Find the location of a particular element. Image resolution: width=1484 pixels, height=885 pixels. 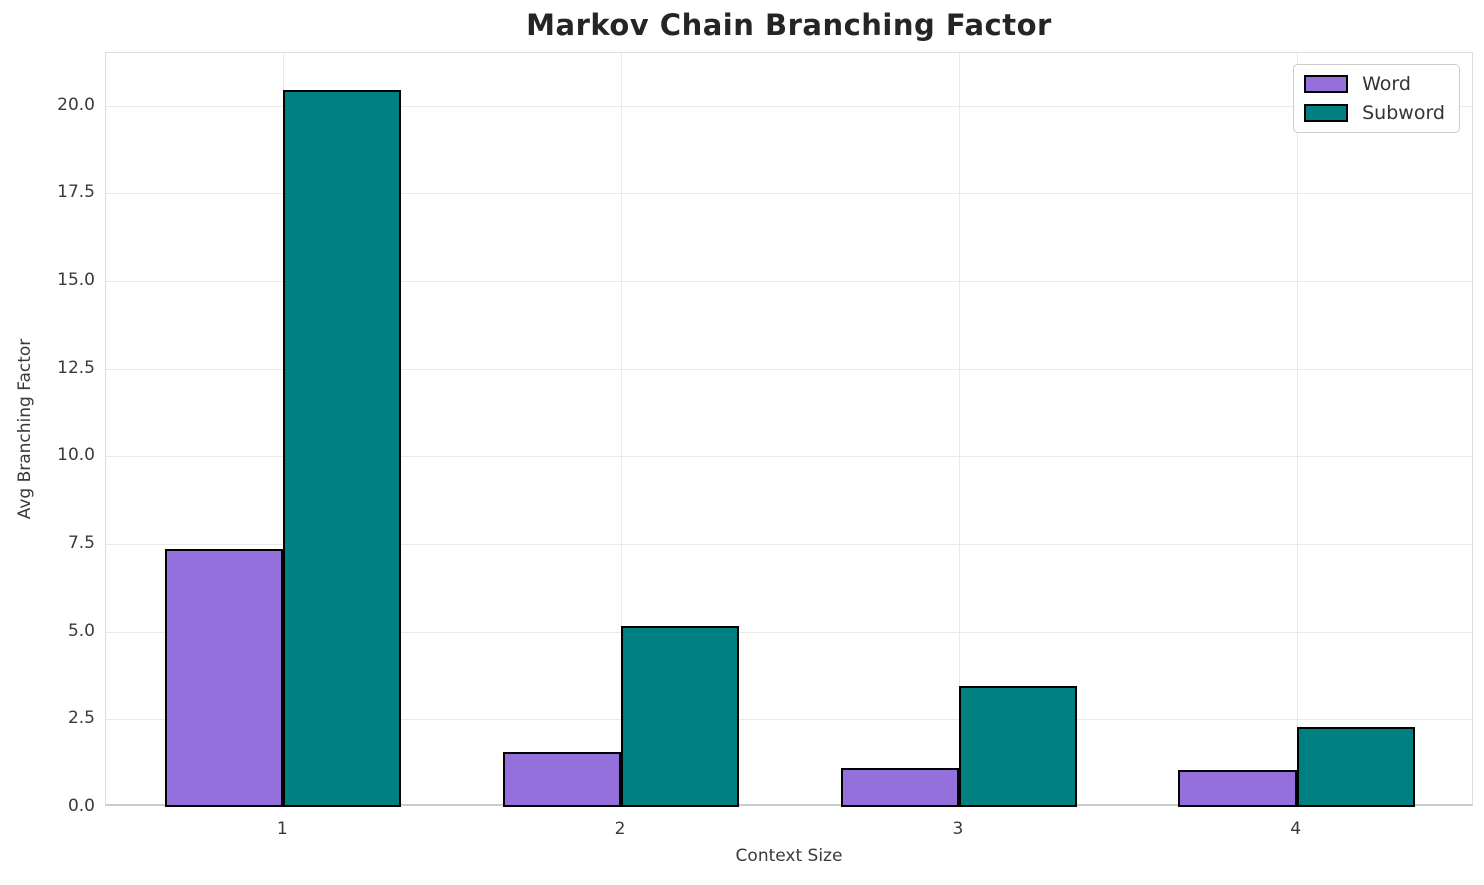

x-tick-label: 3 is located at coordinates (958, 829).